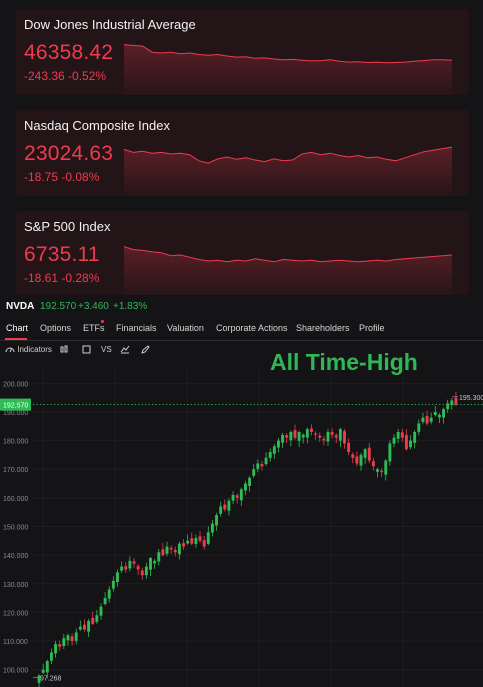  I want to click on tab-valuation: Valuation, so click(185, 328).